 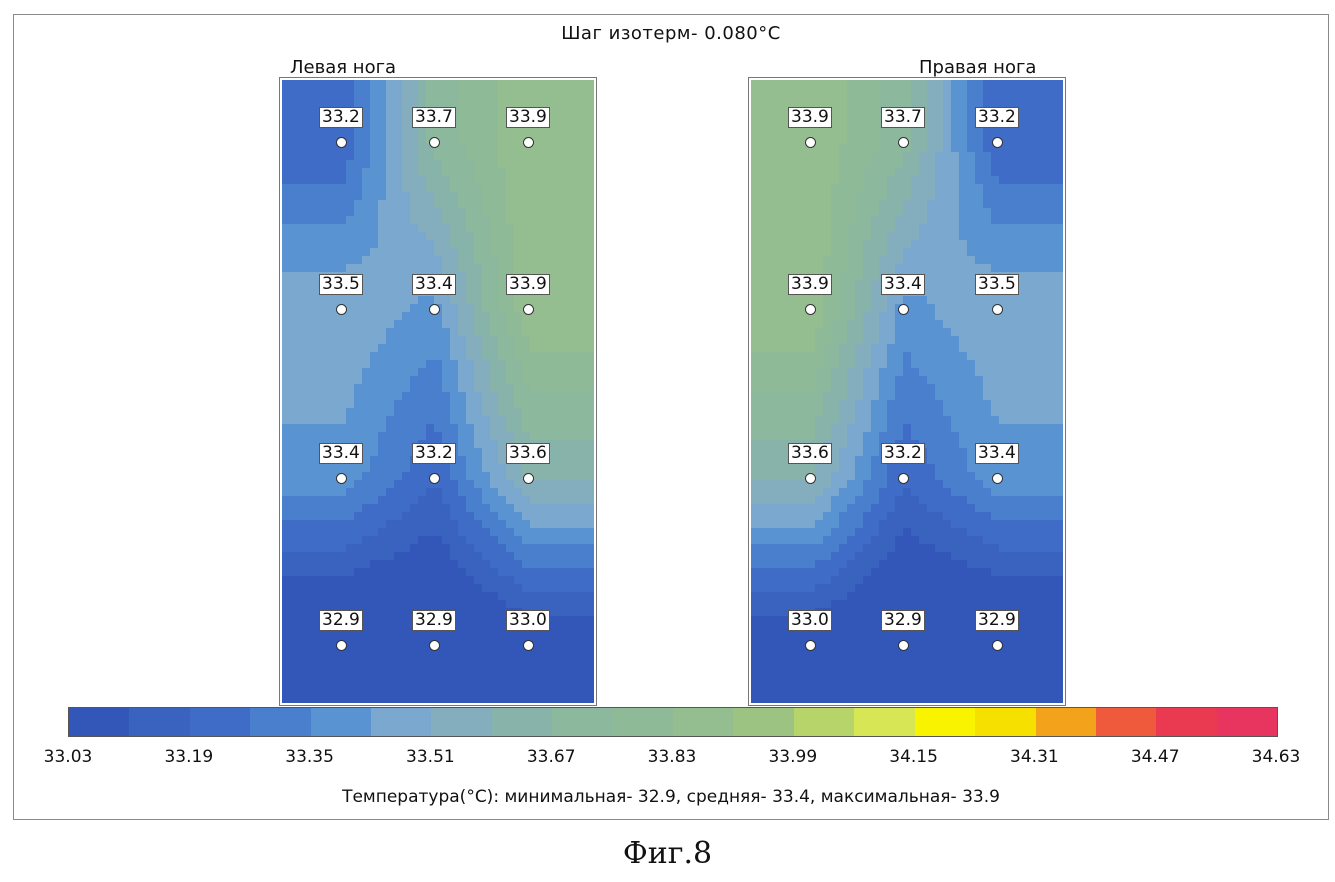 I want to click on sensor-value-label: 33.6, so click(x=528, y=453).